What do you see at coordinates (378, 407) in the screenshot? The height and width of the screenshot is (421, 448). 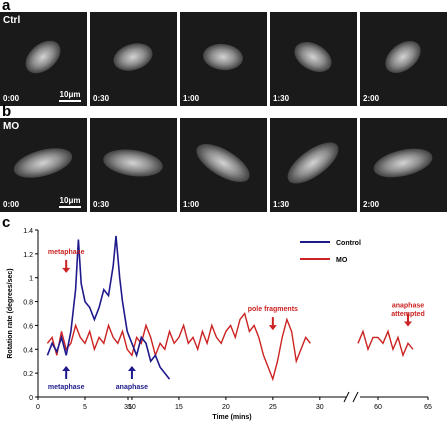 I see `x-tick-label: 60` at bounding box center [378, 407].